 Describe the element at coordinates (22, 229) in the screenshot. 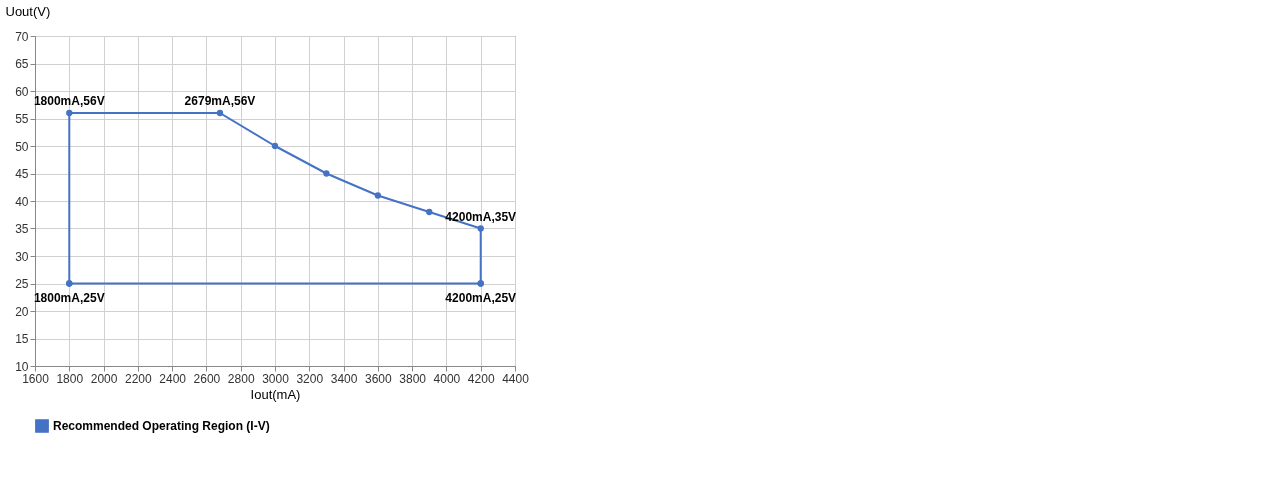

I see `y-tick-label: 35` at that location.